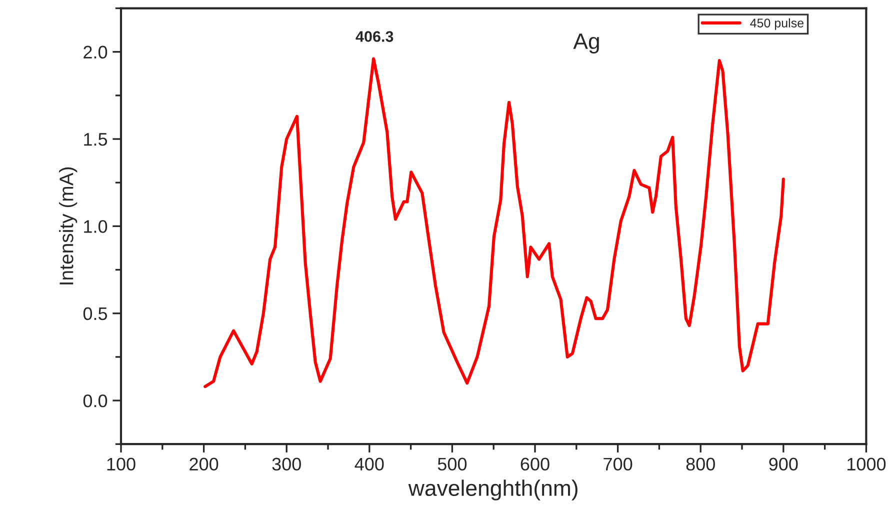 This screenshot has width=893, height=517. I want to click on x-axis-title: wavelenghth(nm), so click(493, 490).